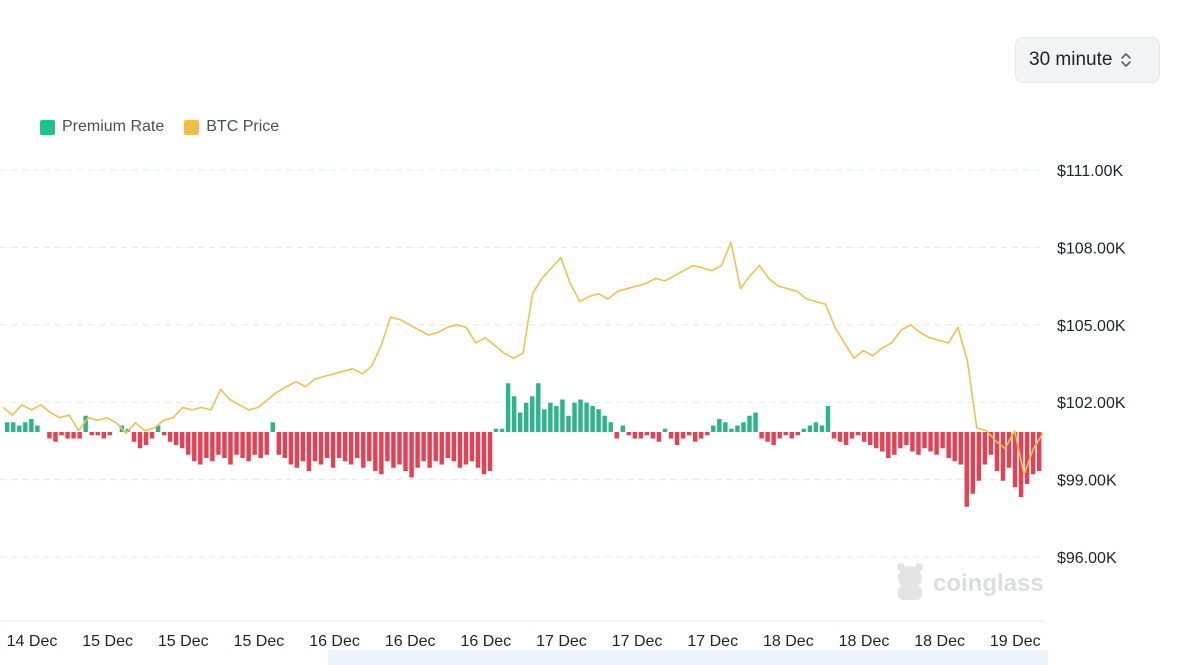 The width and height of the screenshot is (1177, 665). I want to click on y-tick-label: $99.00K, so click(1087, 481).